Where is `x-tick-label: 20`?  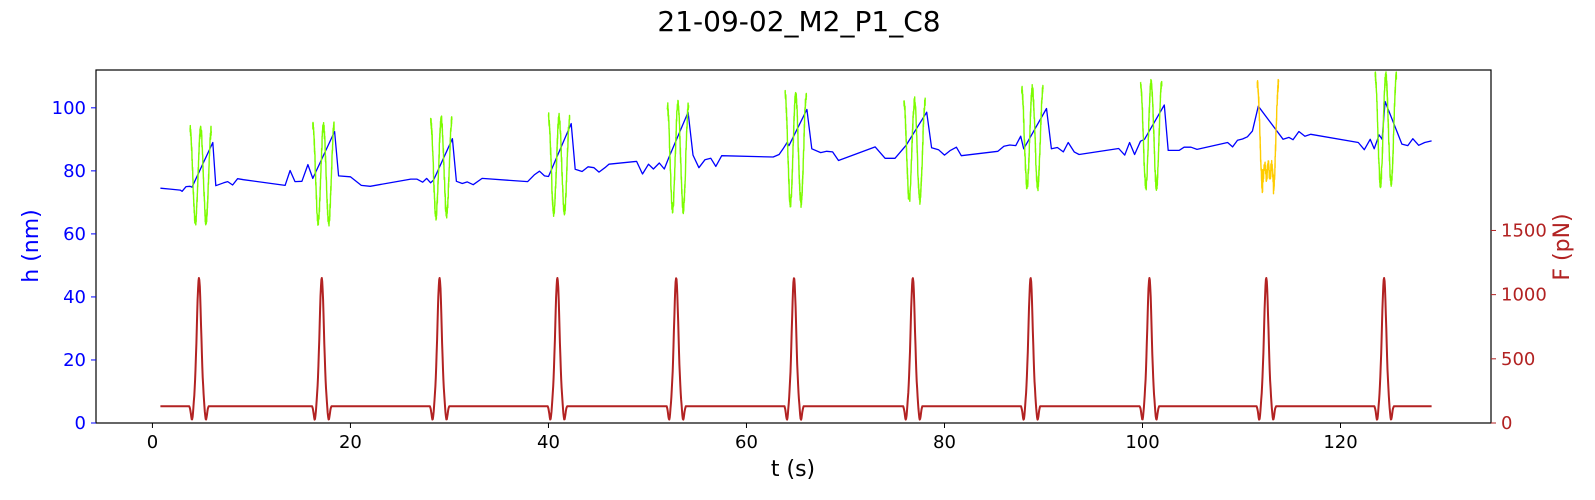
x-tick-label: 20 is located at coordinates (350, 442).